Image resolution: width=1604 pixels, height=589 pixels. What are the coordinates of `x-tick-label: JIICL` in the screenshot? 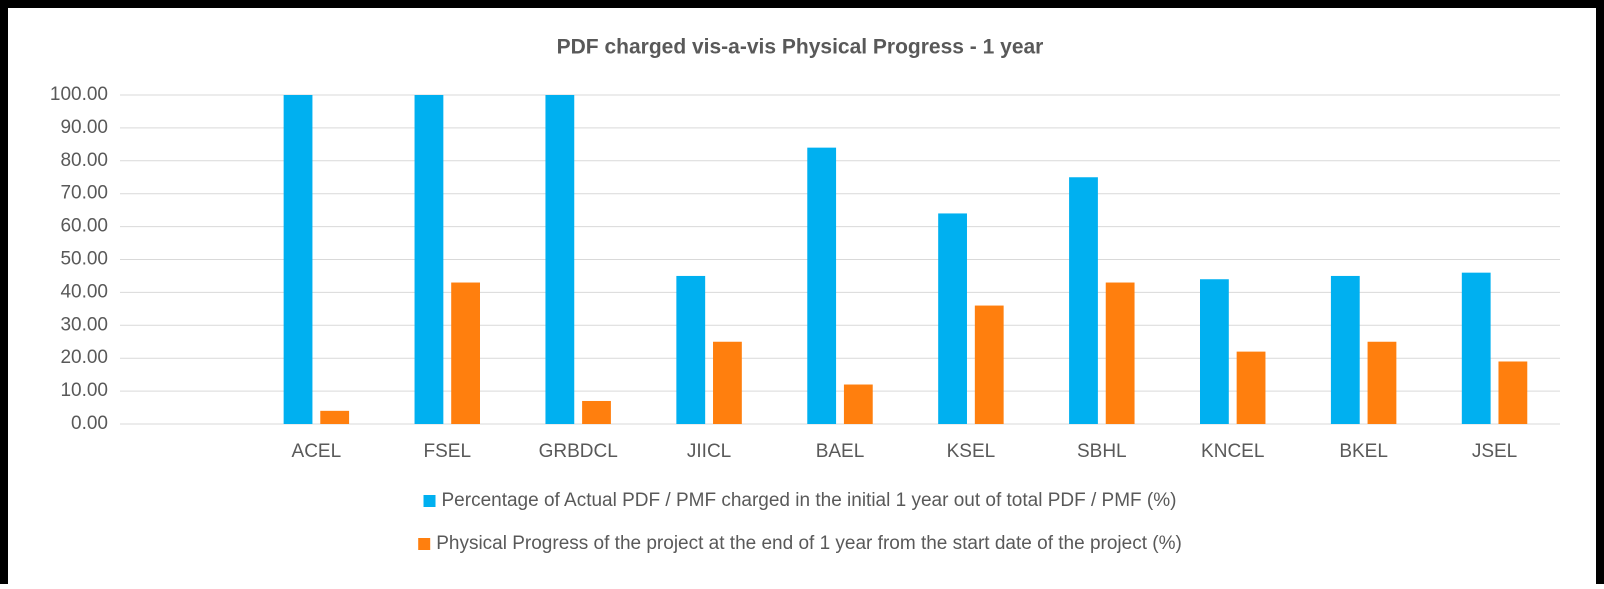 It's located at (709, 451).